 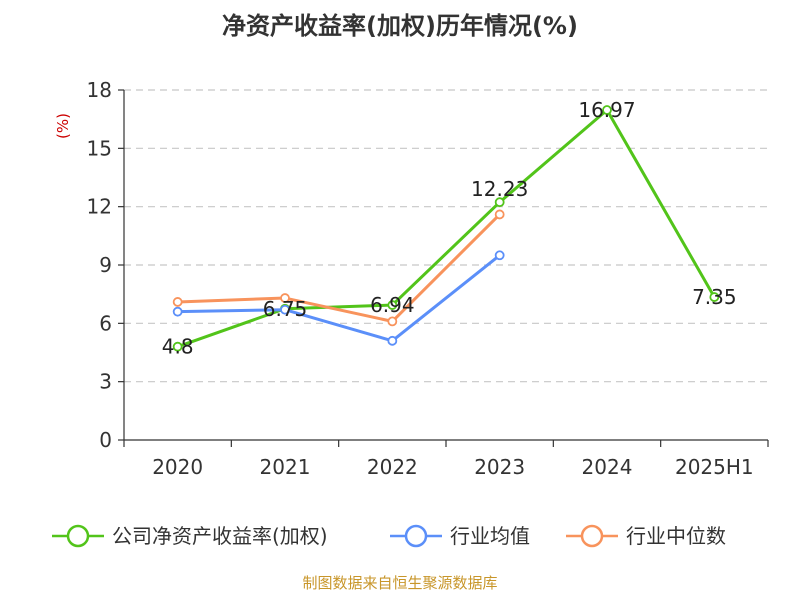 I want to click on data-label: 16.97, so click(x=606, y=110).